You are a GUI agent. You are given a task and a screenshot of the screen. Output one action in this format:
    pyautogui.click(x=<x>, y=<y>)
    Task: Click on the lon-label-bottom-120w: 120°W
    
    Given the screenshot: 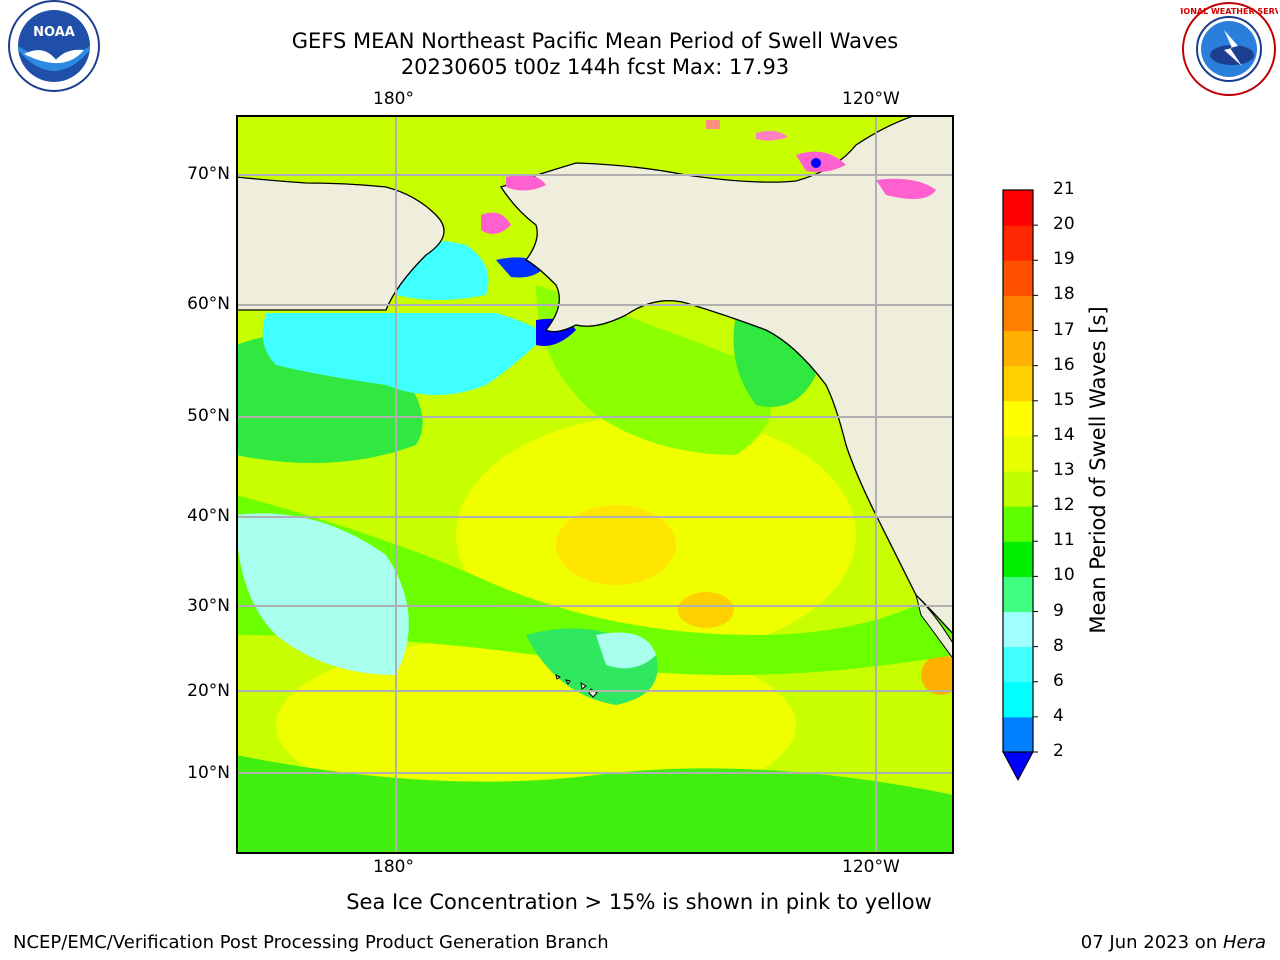 What is the action you would take?
    pyautogui.click(x=871, y=867)
    